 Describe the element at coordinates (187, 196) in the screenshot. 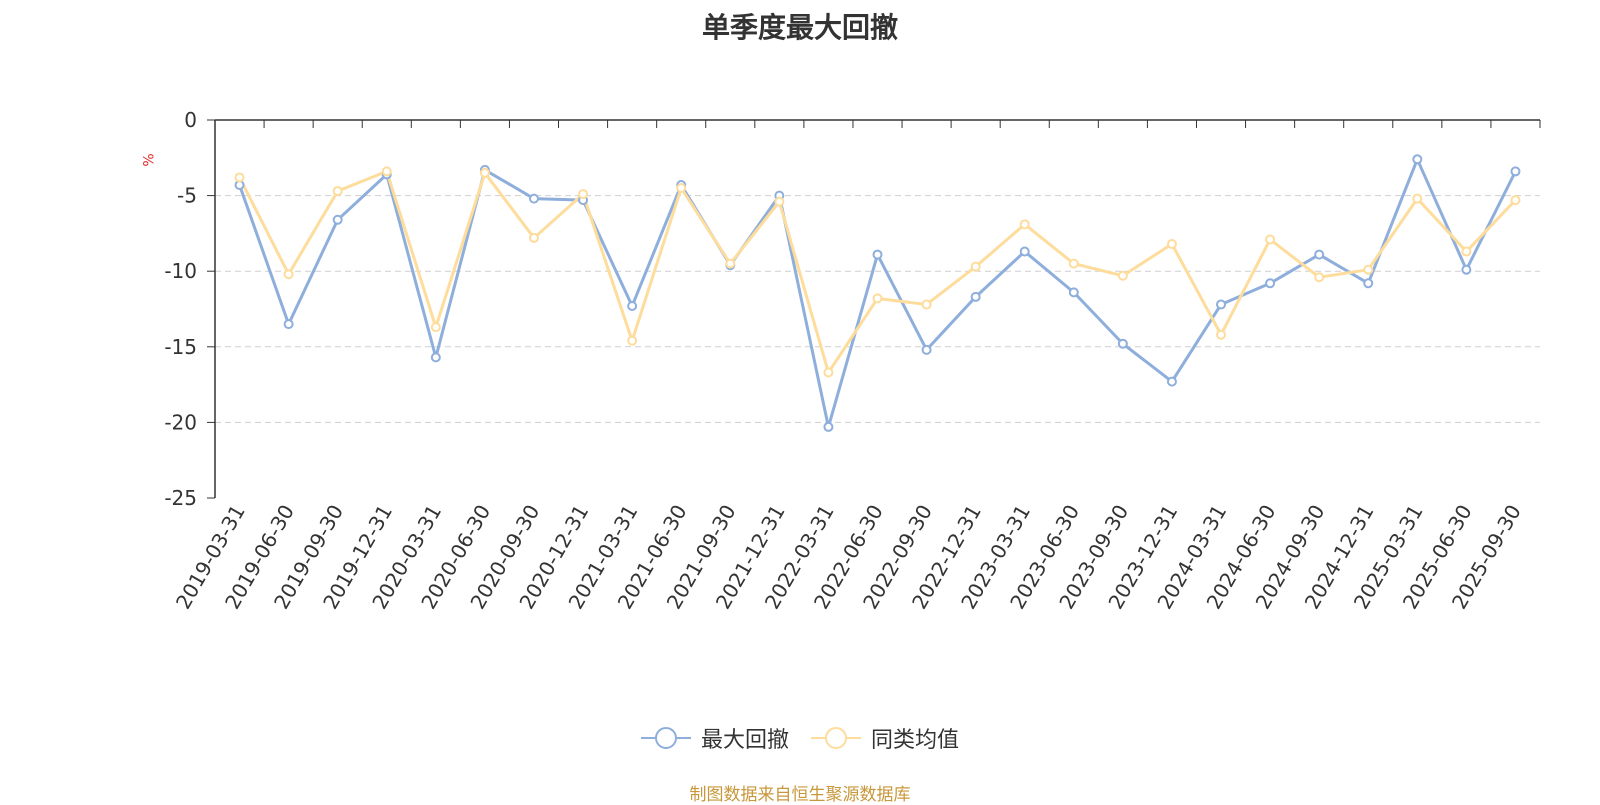

I see `y-tick-label: -5` at that location.